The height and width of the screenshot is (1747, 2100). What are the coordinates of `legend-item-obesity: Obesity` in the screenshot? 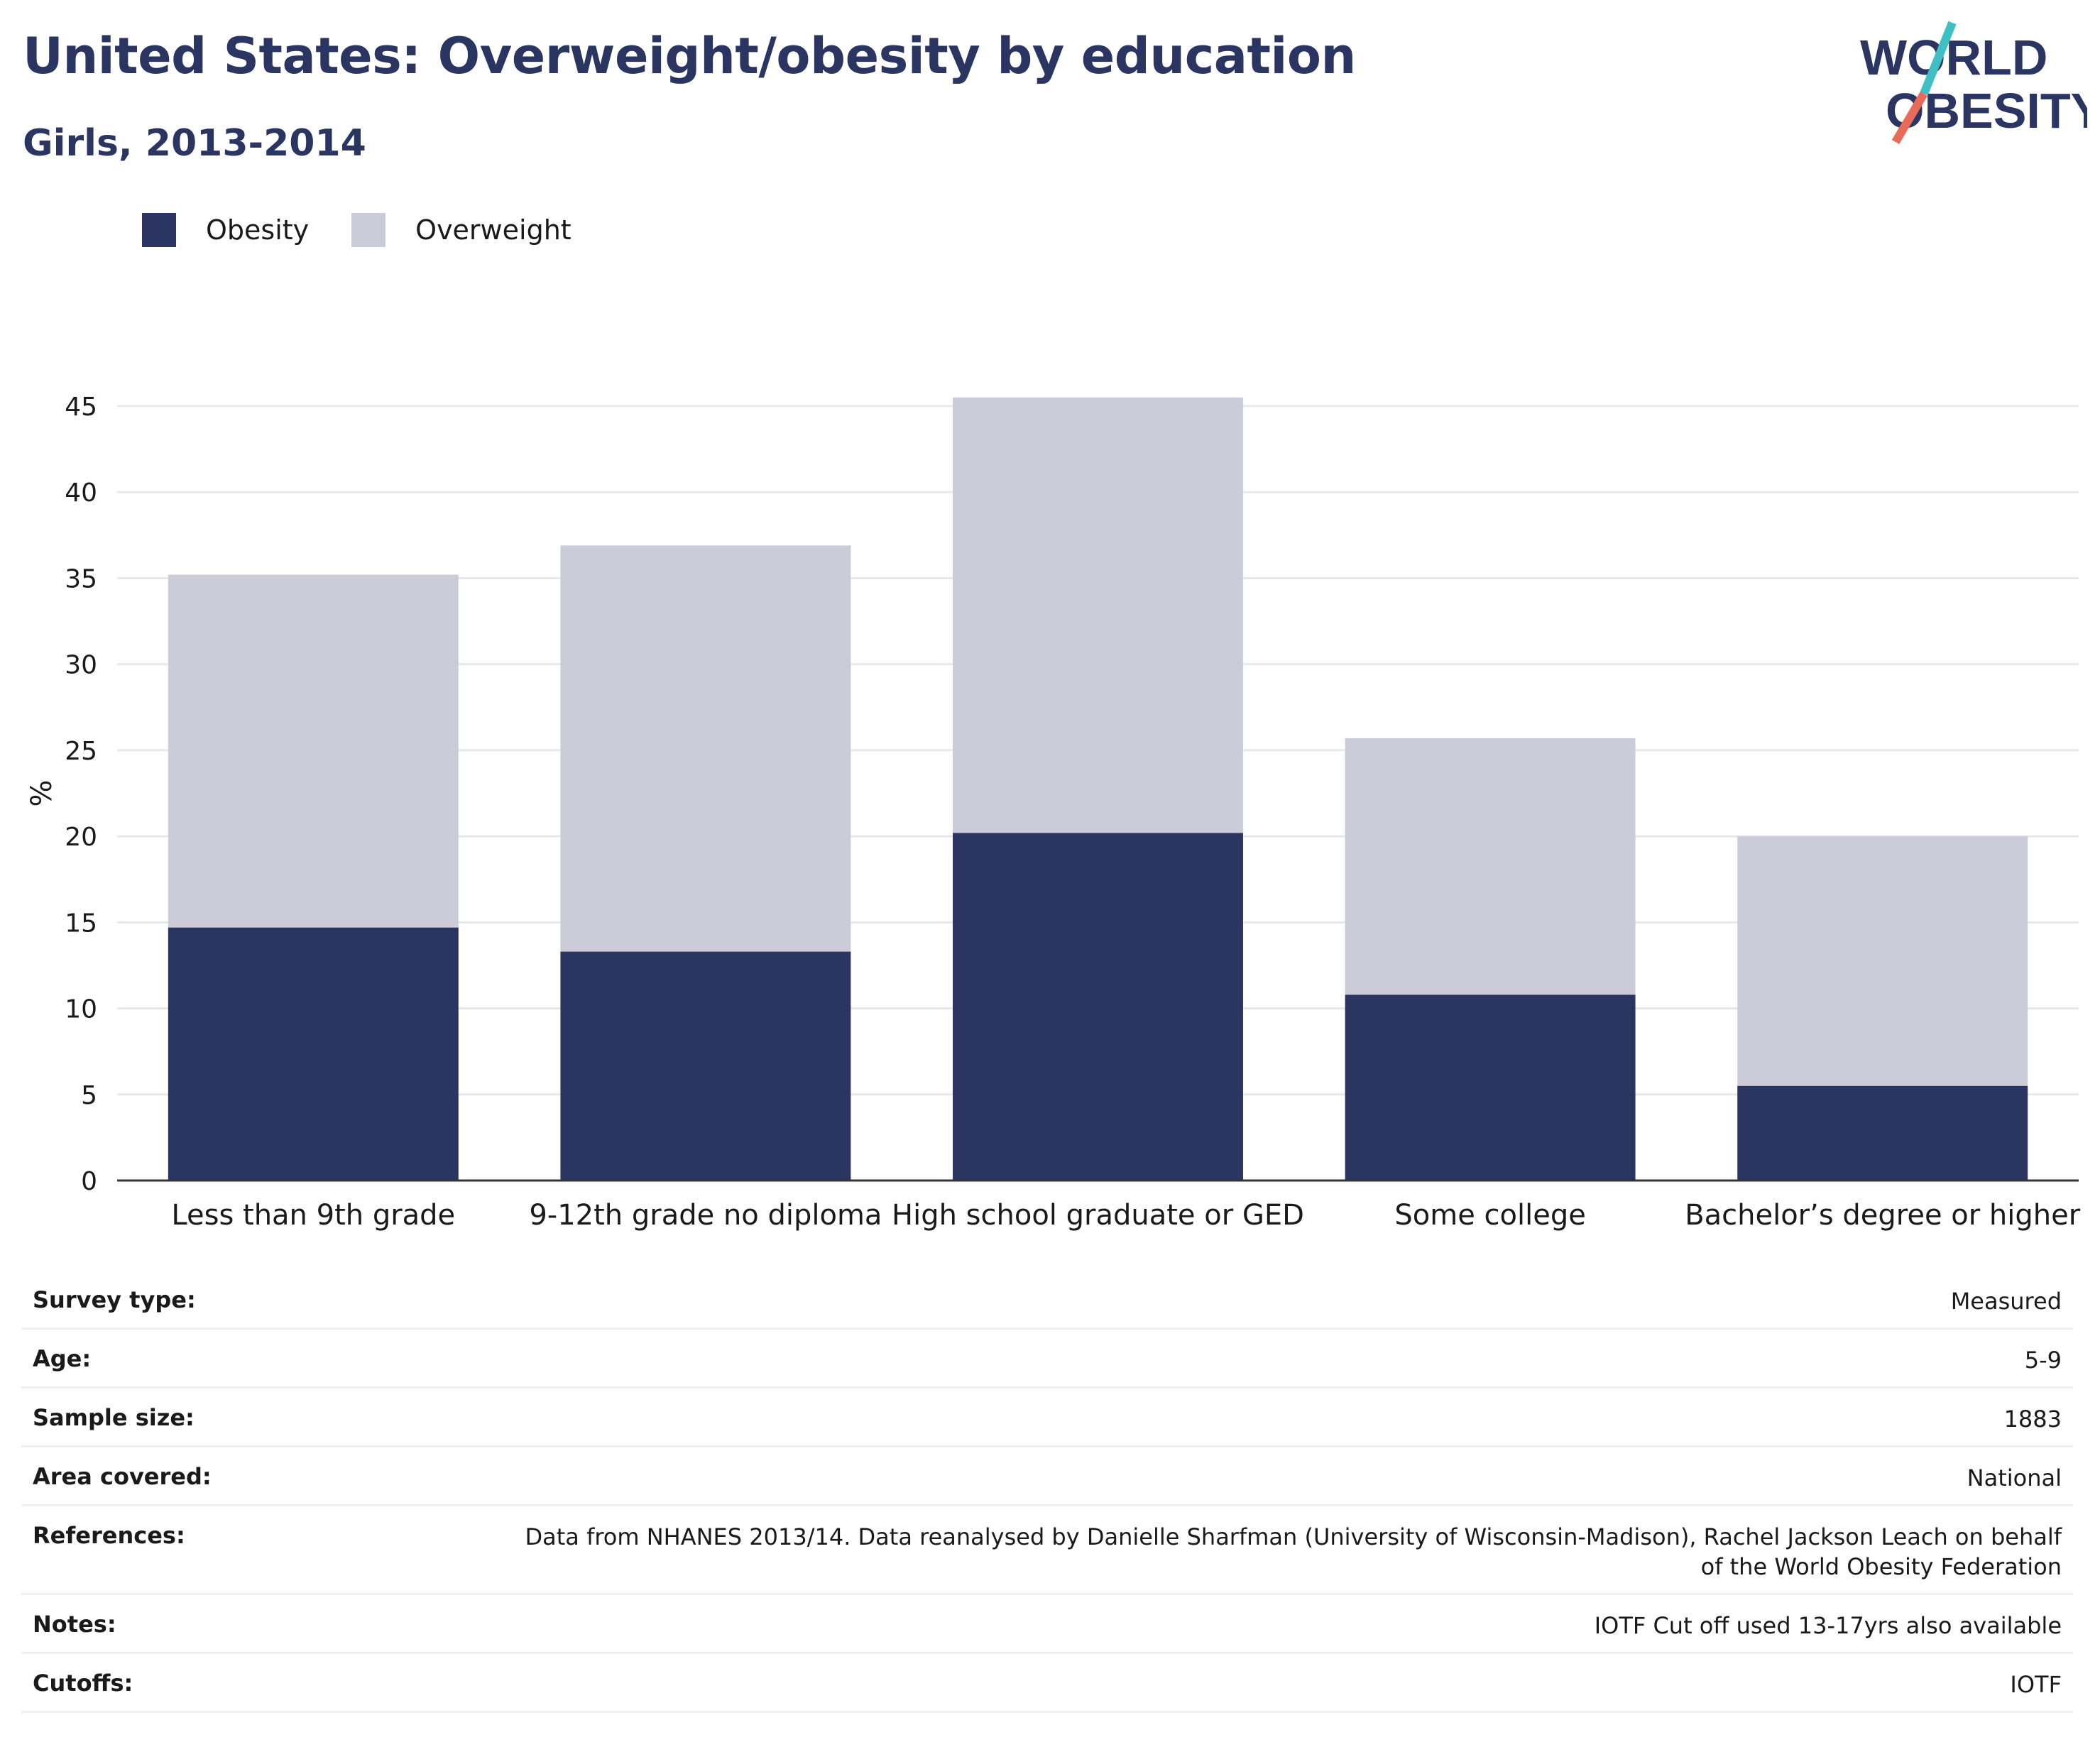 It's located at (225, 230).